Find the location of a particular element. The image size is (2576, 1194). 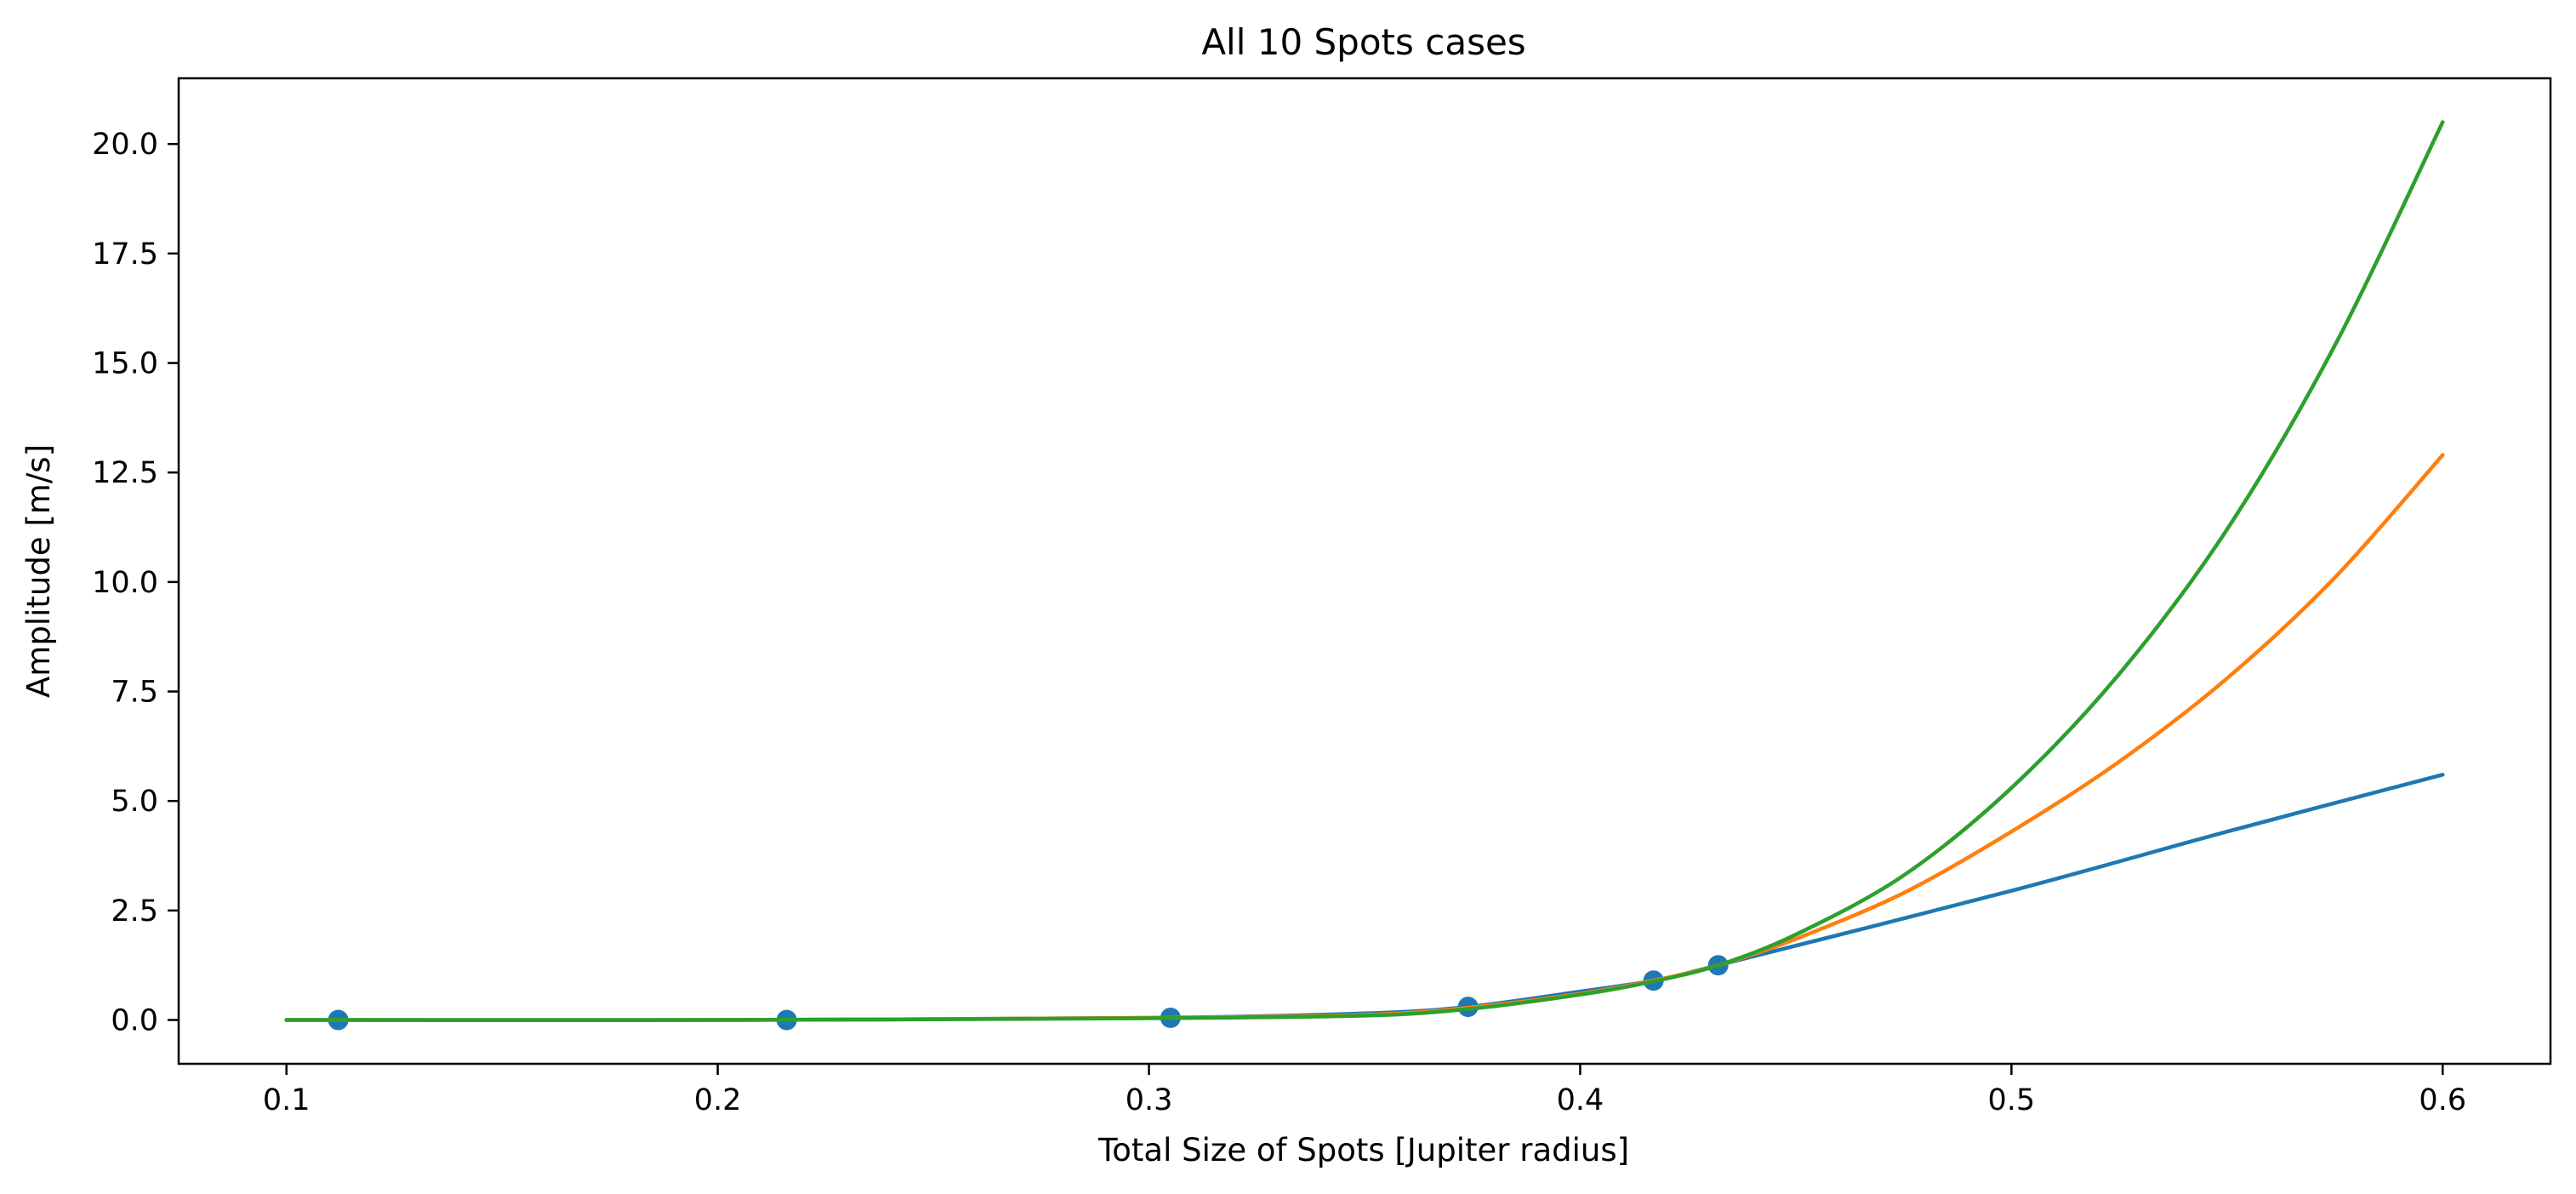

y-axis-ticks: 0.0 2.5 5.0 7.5 10.0 12.5 15.0 17.5 20.0 is located at coordinates (135, 583).